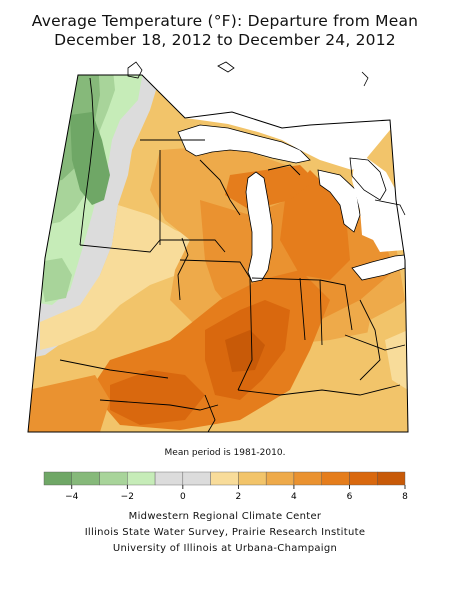  I want to click on field-5-6-michigan, so click(315, 225).